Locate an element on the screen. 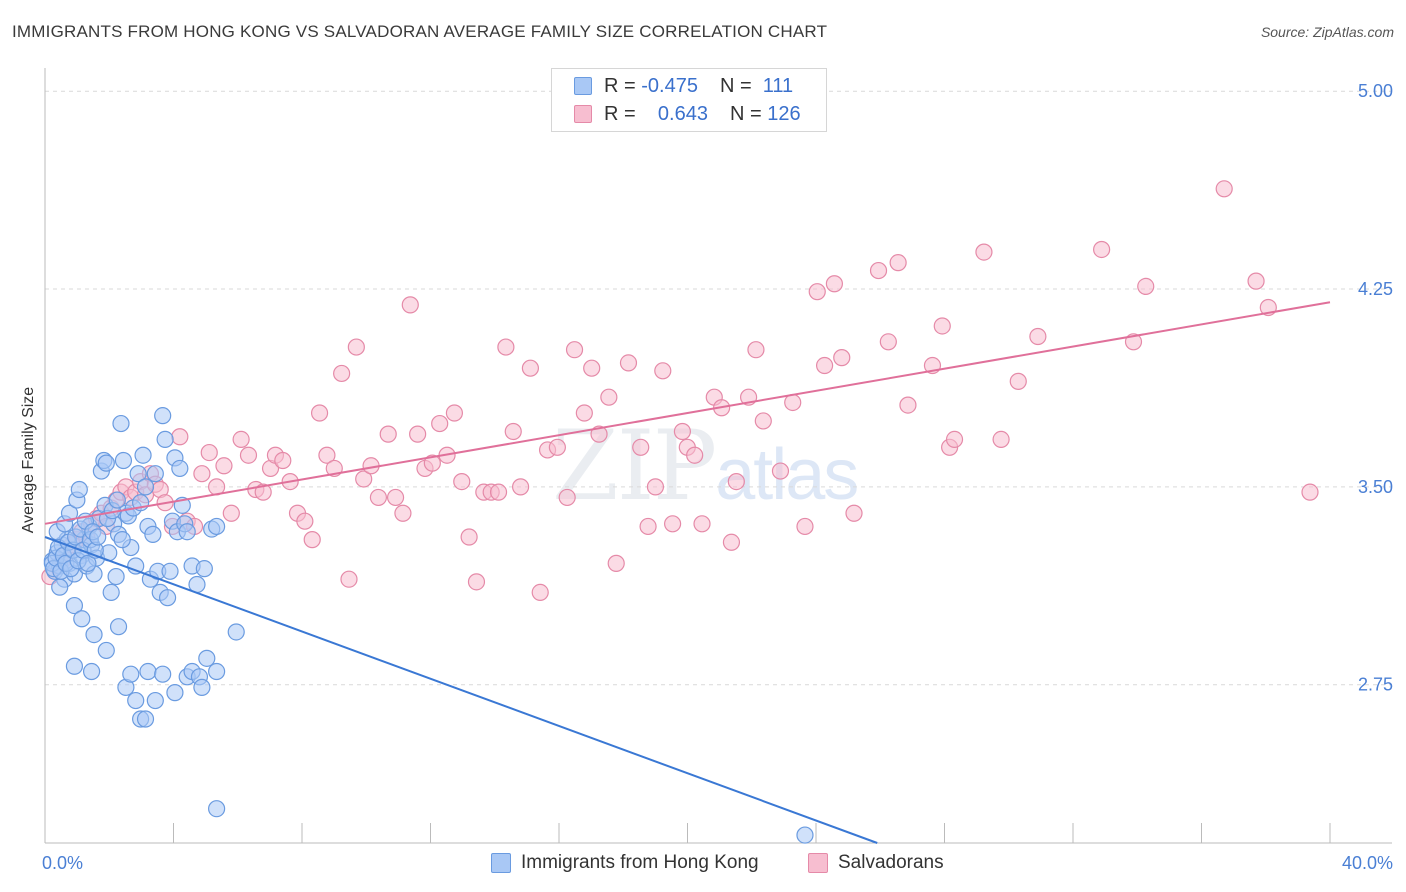 Image resolution: width=1406 pixels, height=892 pixels. pink-swatch-icon is located at coordinates (818, 863).